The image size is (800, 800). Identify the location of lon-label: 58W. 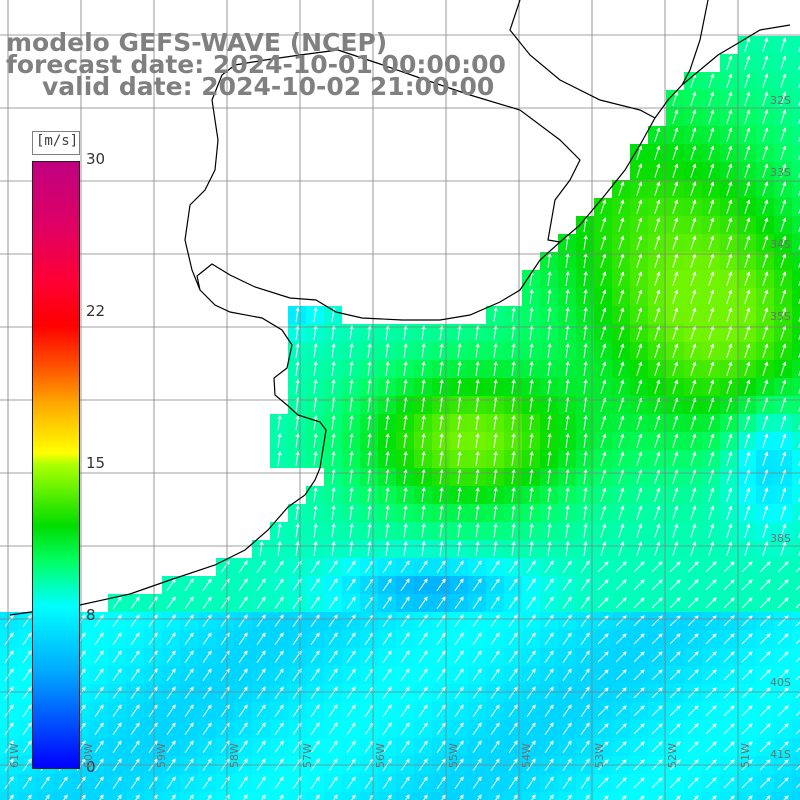
(234, 755).